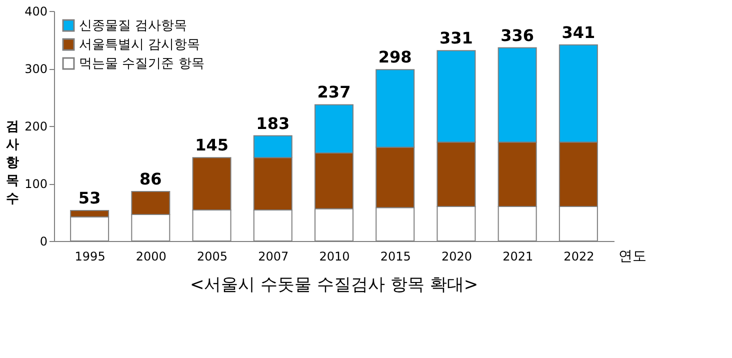 This screenshot has height=358, width=732. I want to click on text: <서울시 수돗물 수질검사 항목 확대>, so click(334, 285).